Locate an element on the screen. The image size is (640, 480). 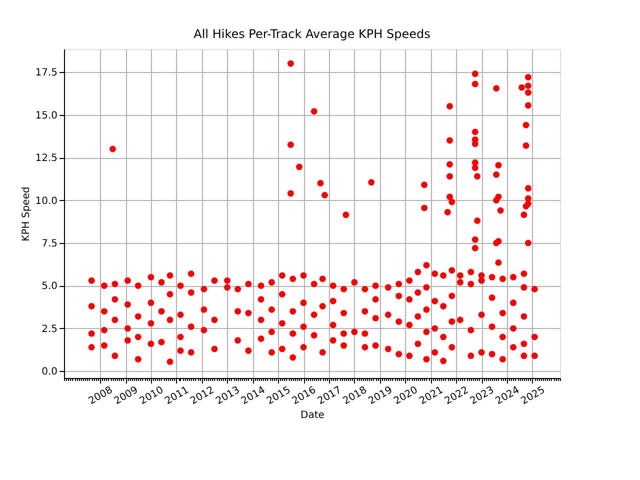
y-tick-label: 5.0 is located at coordinates (50, 286).